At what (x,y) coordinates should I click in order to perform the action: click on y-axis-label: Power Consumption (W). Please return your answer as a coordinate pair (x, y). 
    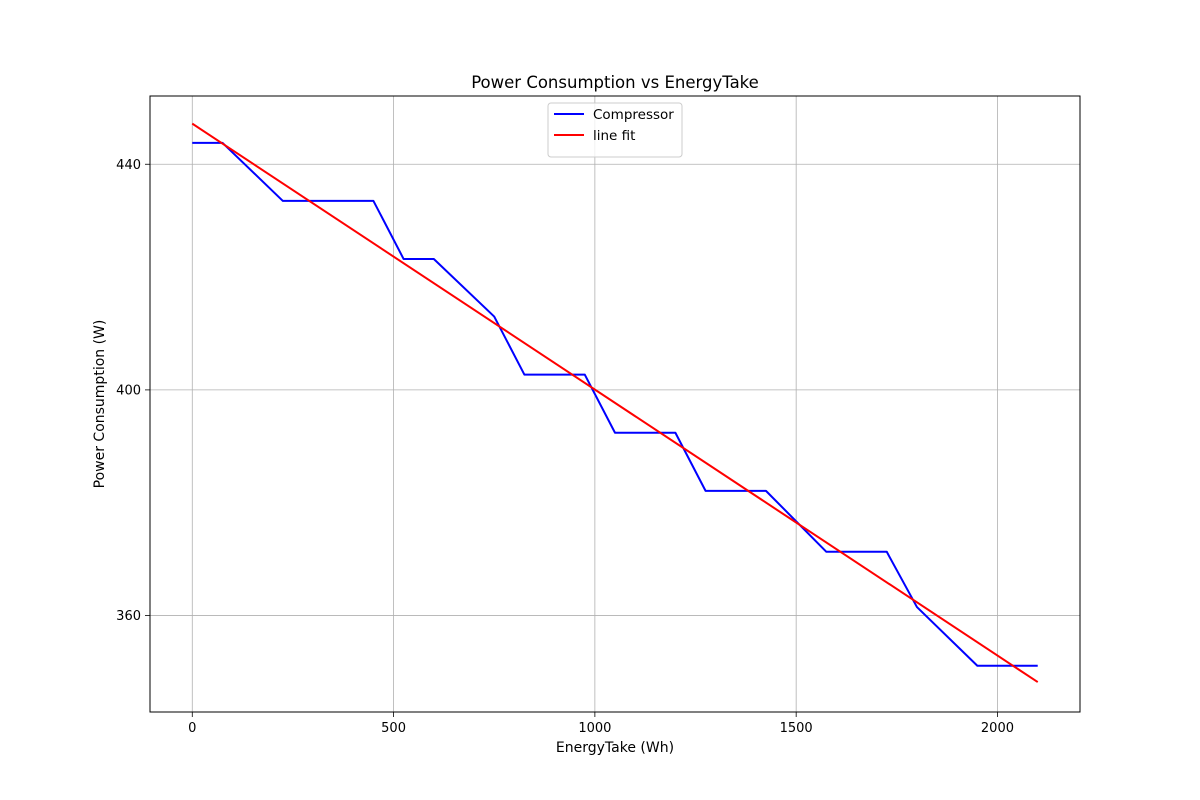
    Looking at the image, I should click on (100, 404).